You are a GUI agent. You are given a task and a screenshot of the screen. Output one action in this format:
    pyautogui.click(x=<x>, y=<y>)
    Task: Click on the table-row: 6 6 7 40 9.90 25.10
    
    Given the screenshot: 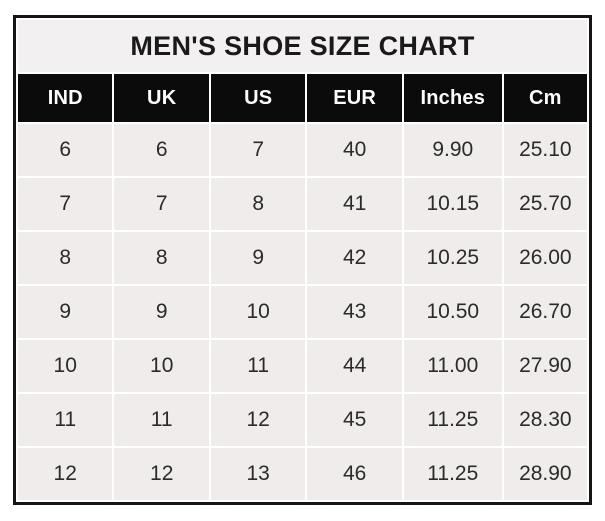 What is the action you would take?
    pyautogui.click(x=302, y=150)
    